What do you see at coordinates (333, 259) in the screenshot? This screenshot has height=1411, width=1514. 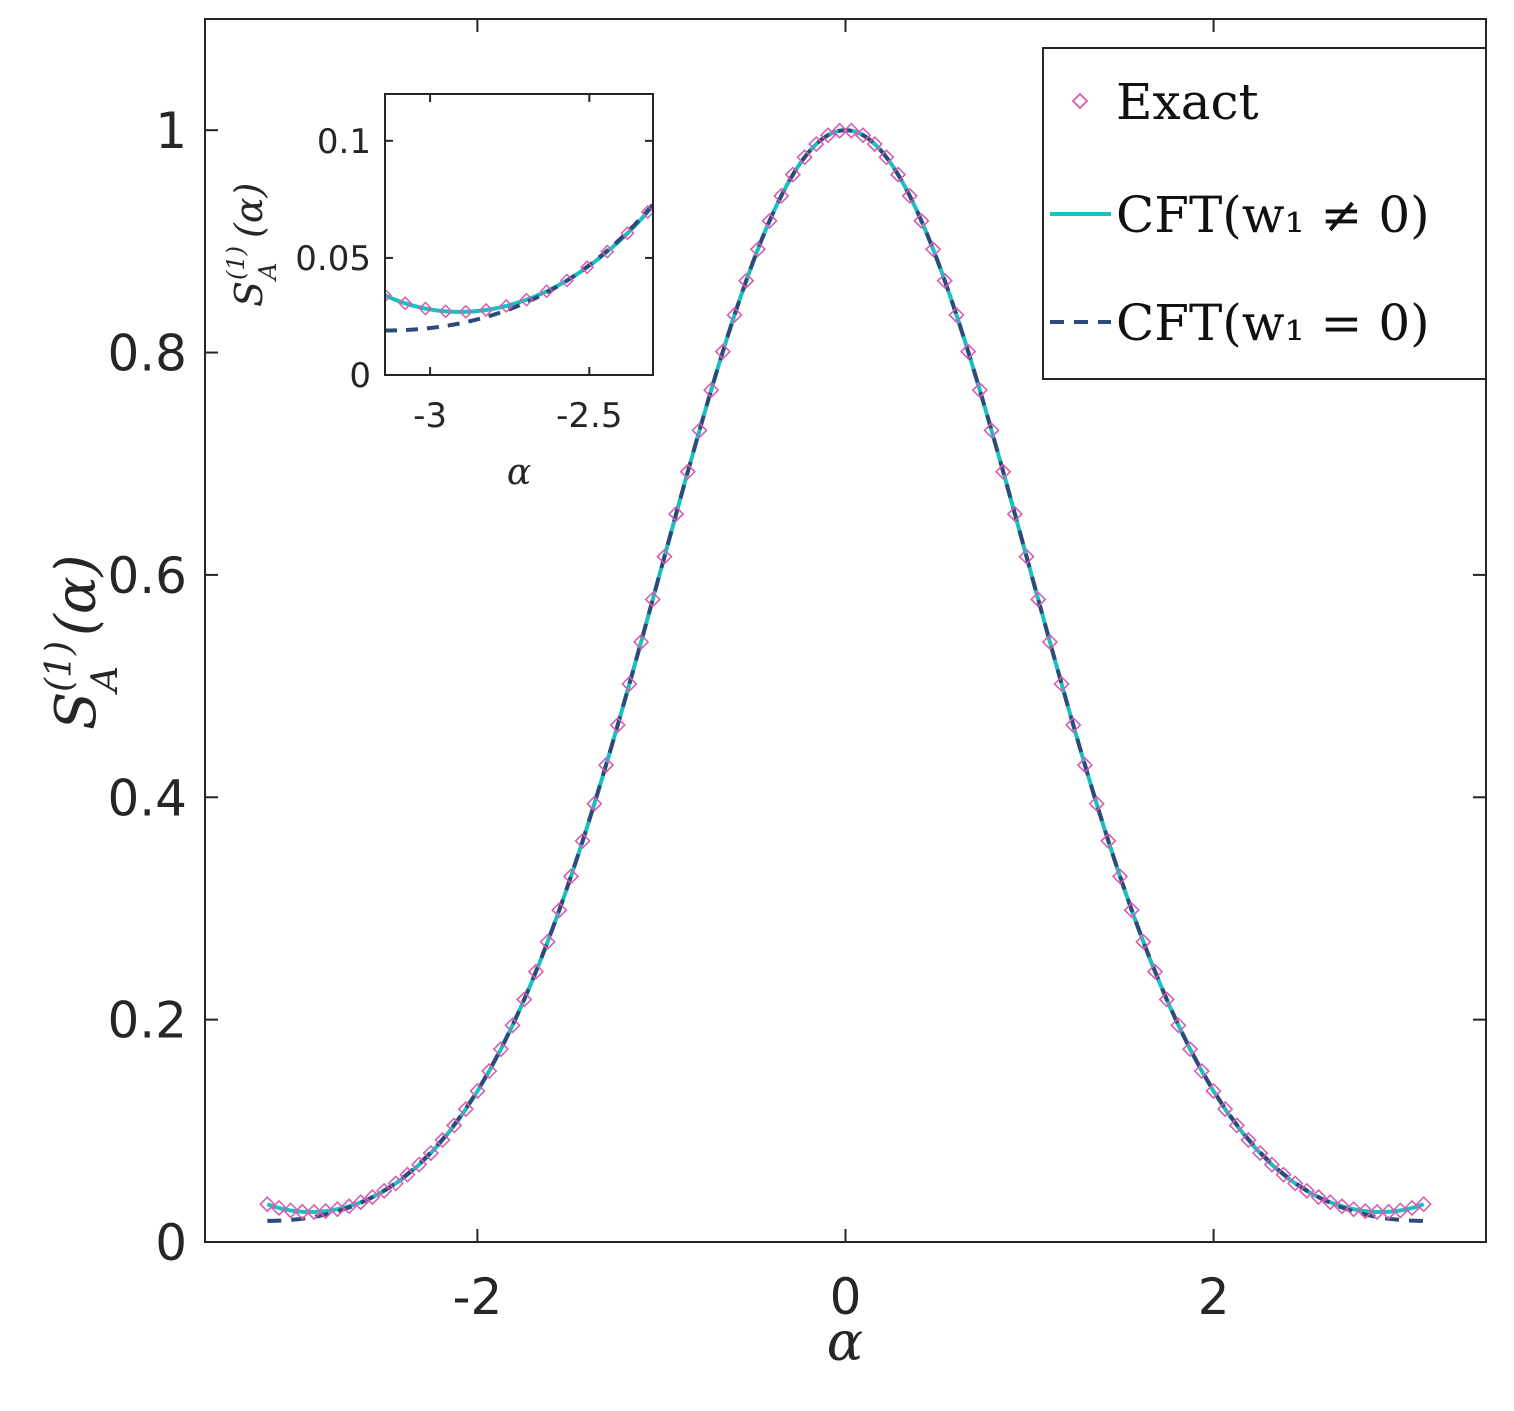 I see `inset-y-tick-label: 0.05` at bounding box center [333, 259].